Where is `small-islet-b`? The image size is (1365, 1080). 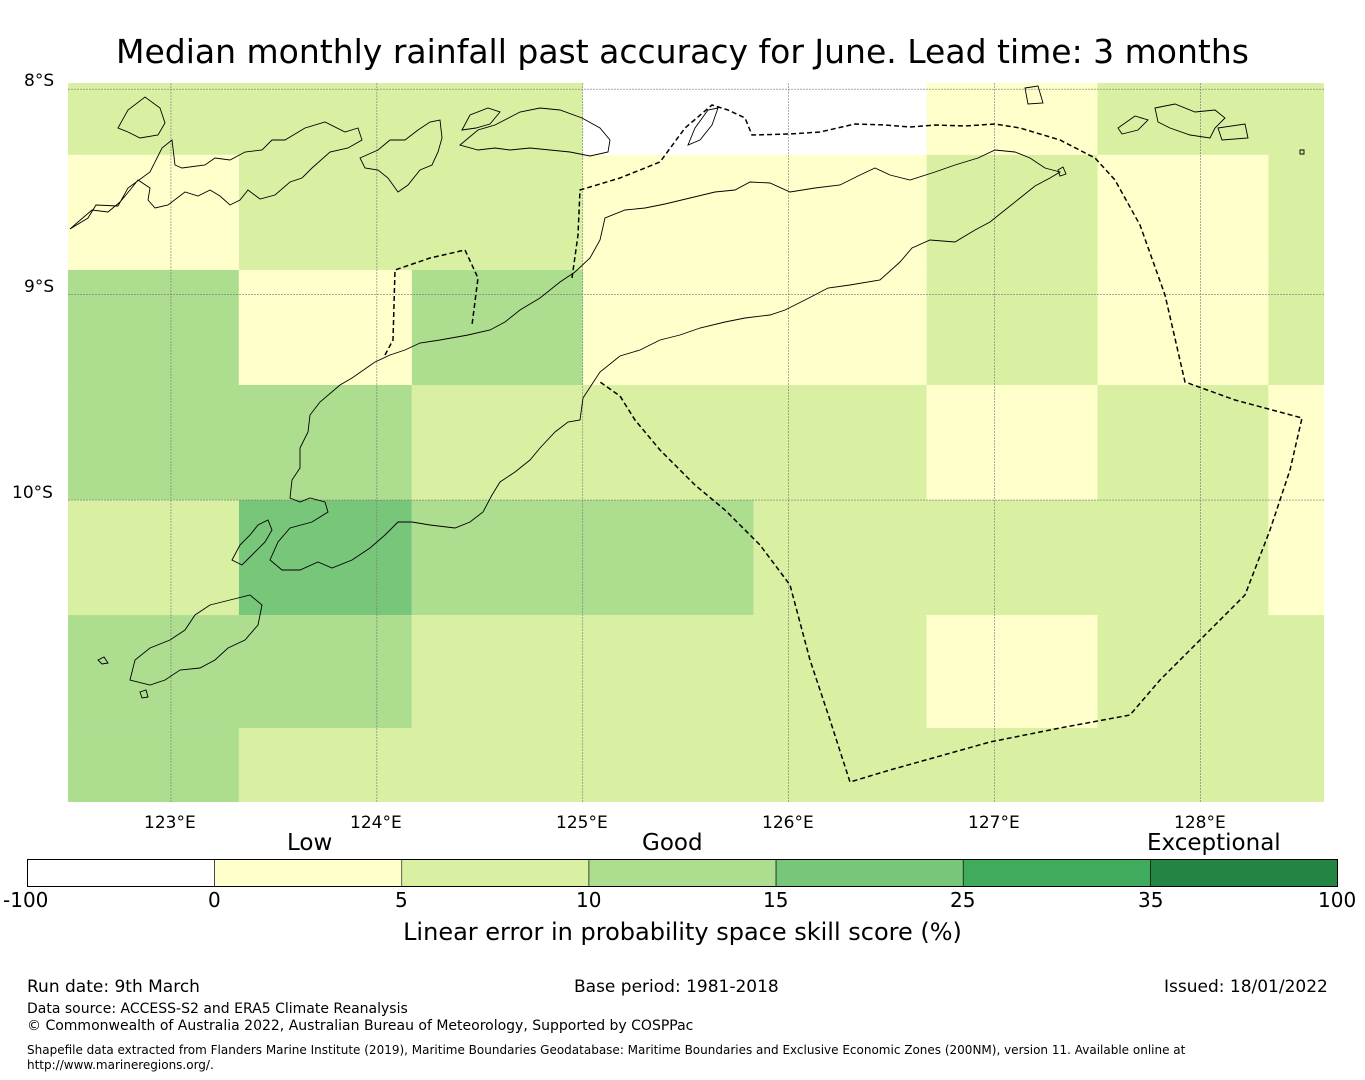 small-islet-b is located at coordinates (144, 694).